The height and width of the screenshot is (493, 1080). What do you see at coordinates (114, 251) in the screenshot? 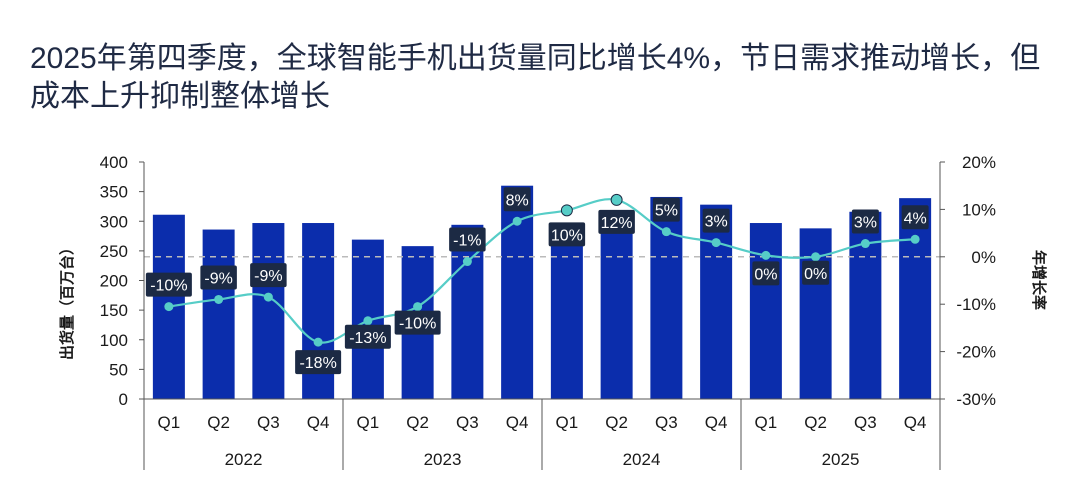
I see `y-left-tick-label: 250` at bounding box center [114, 251].